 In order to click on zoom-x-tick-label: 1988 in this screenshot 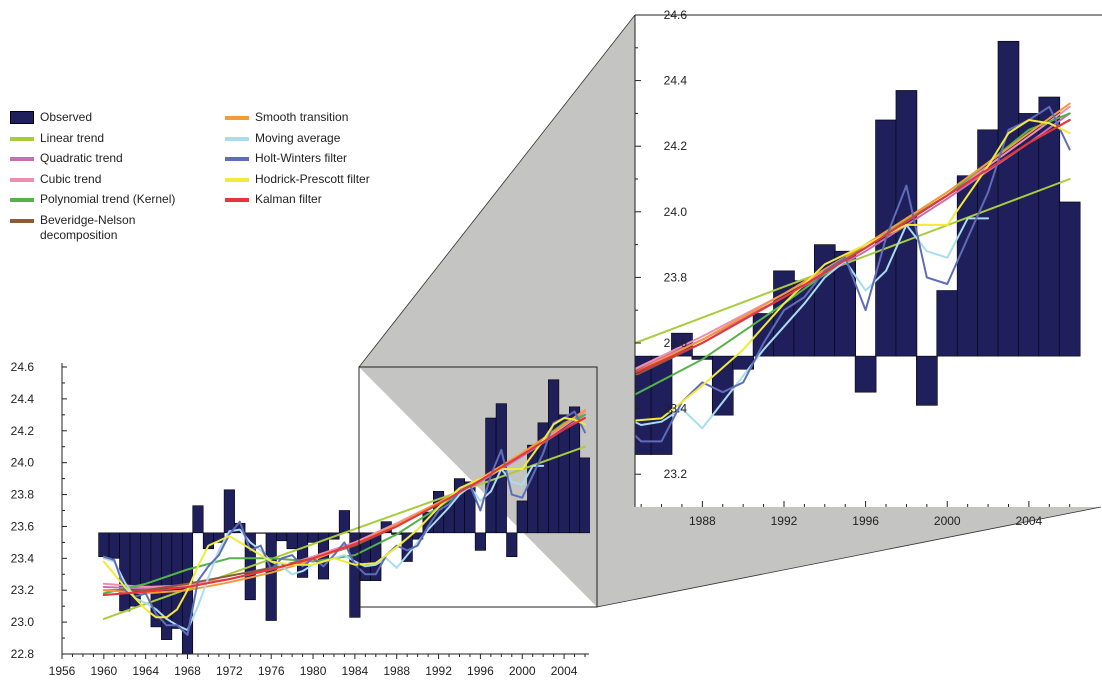, I will do `click(702, 521)`.